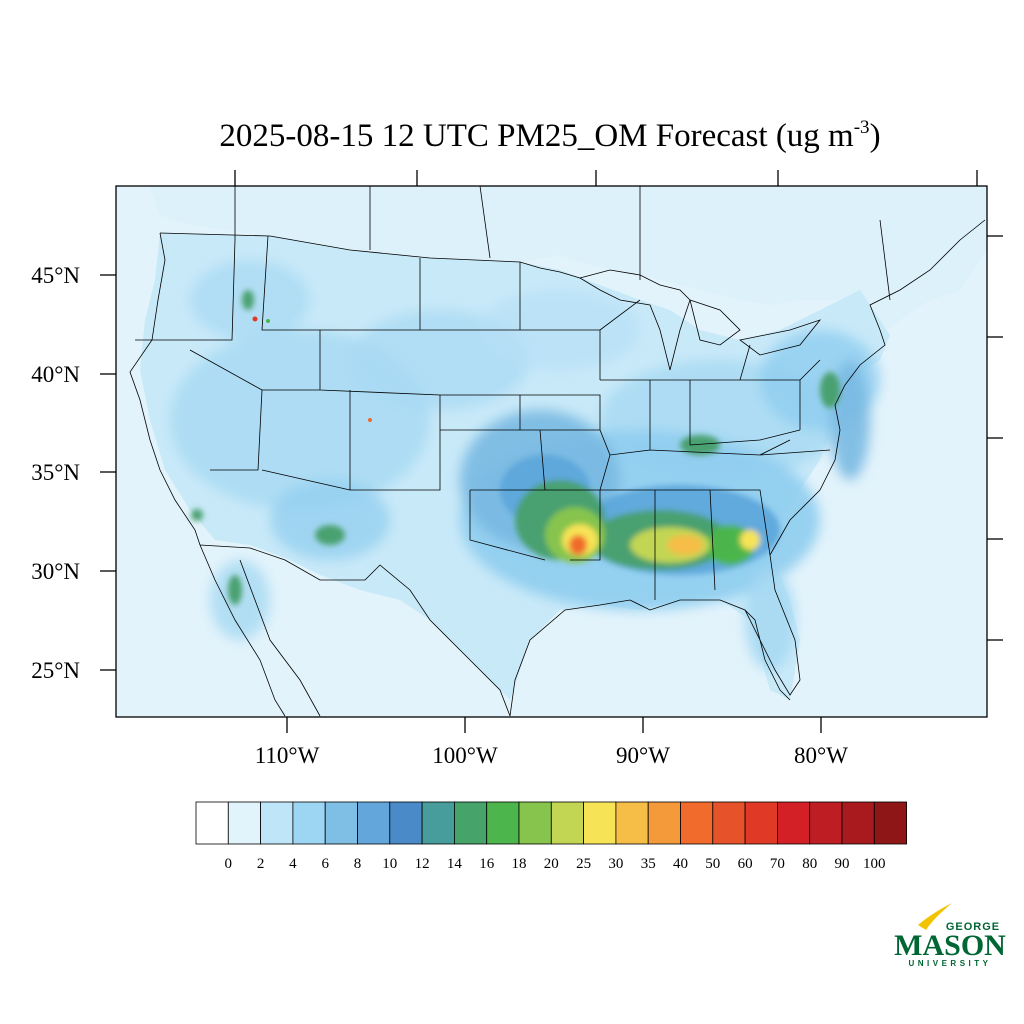 The width and height of the screenshot is (1024, 1024). I want to click on florida, so click(767, 655).